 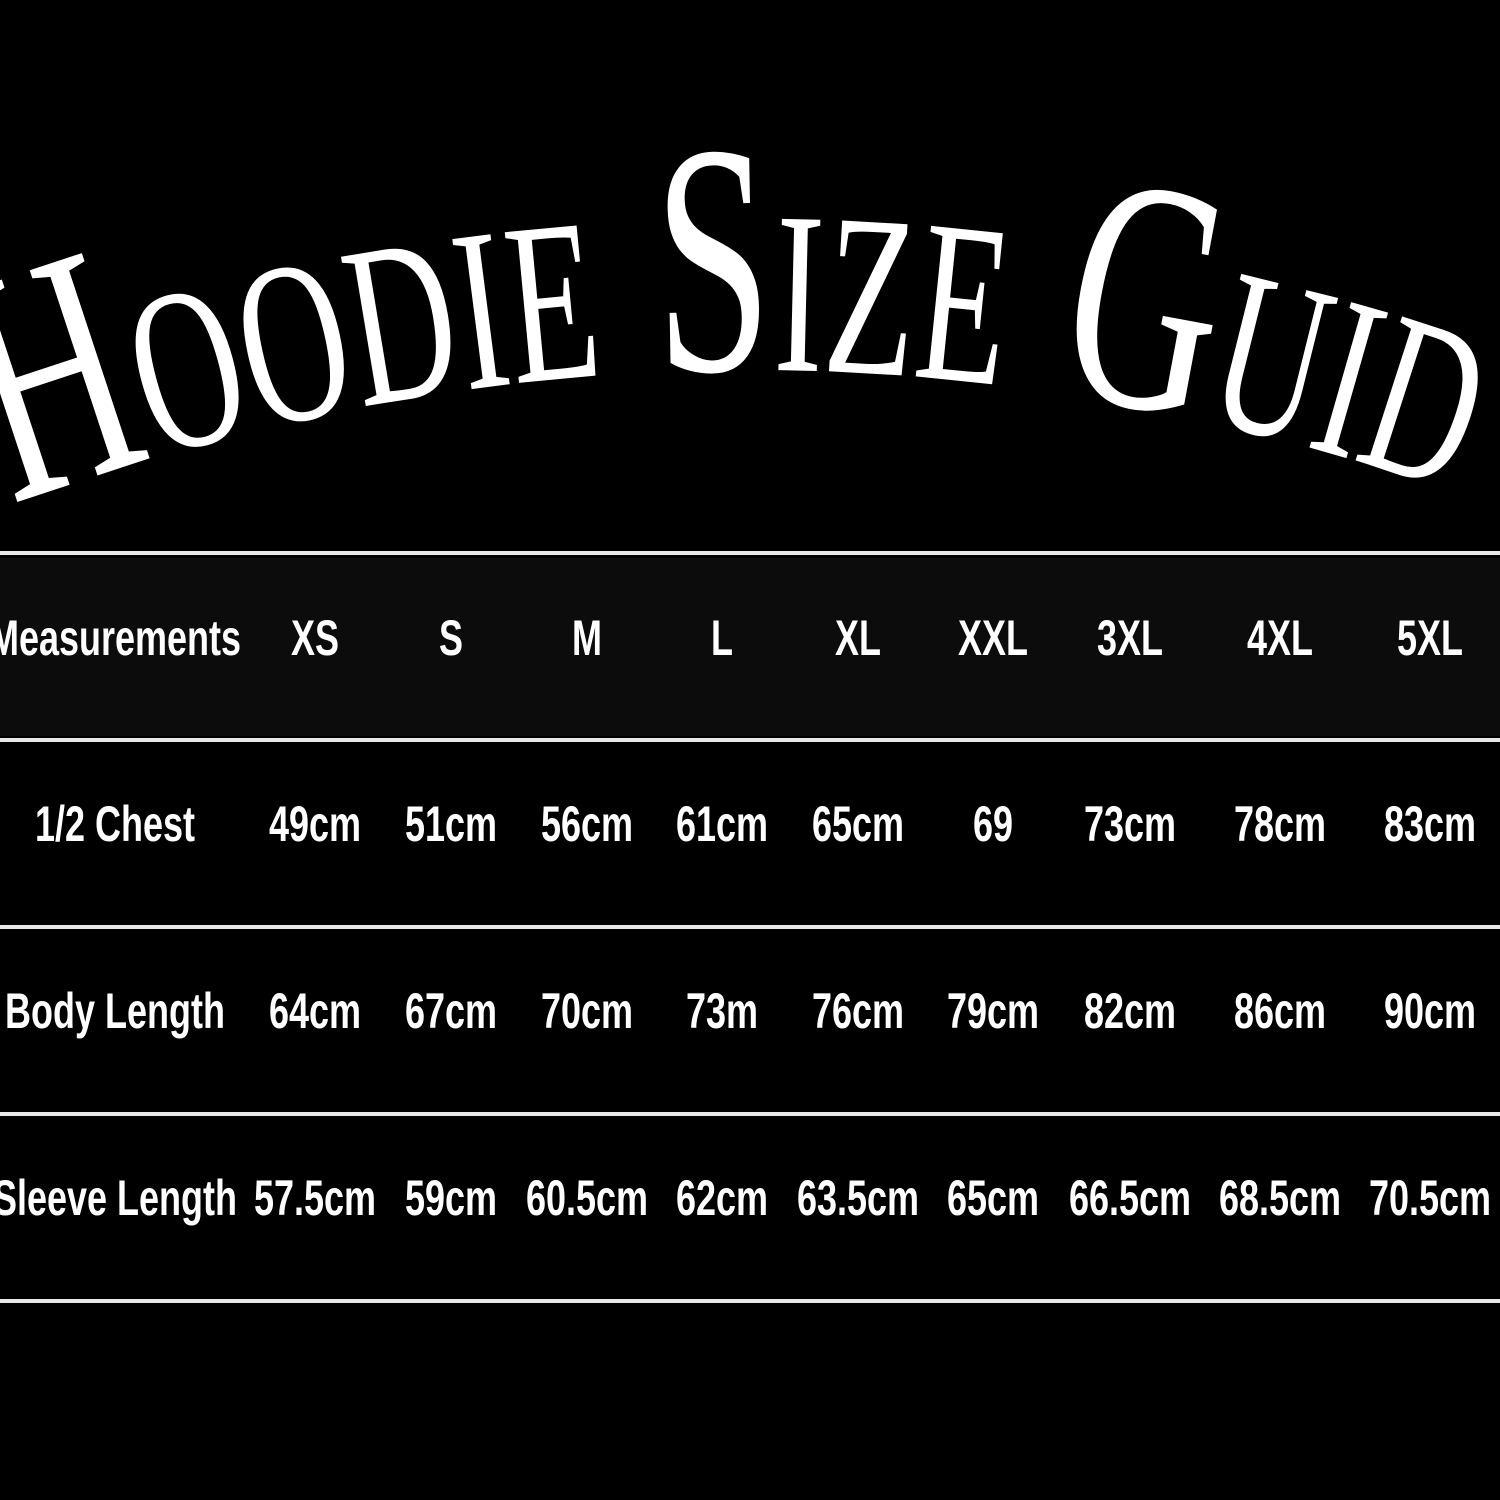 I want to click on measurement-value: 73m, so click(x=722, y=1012).